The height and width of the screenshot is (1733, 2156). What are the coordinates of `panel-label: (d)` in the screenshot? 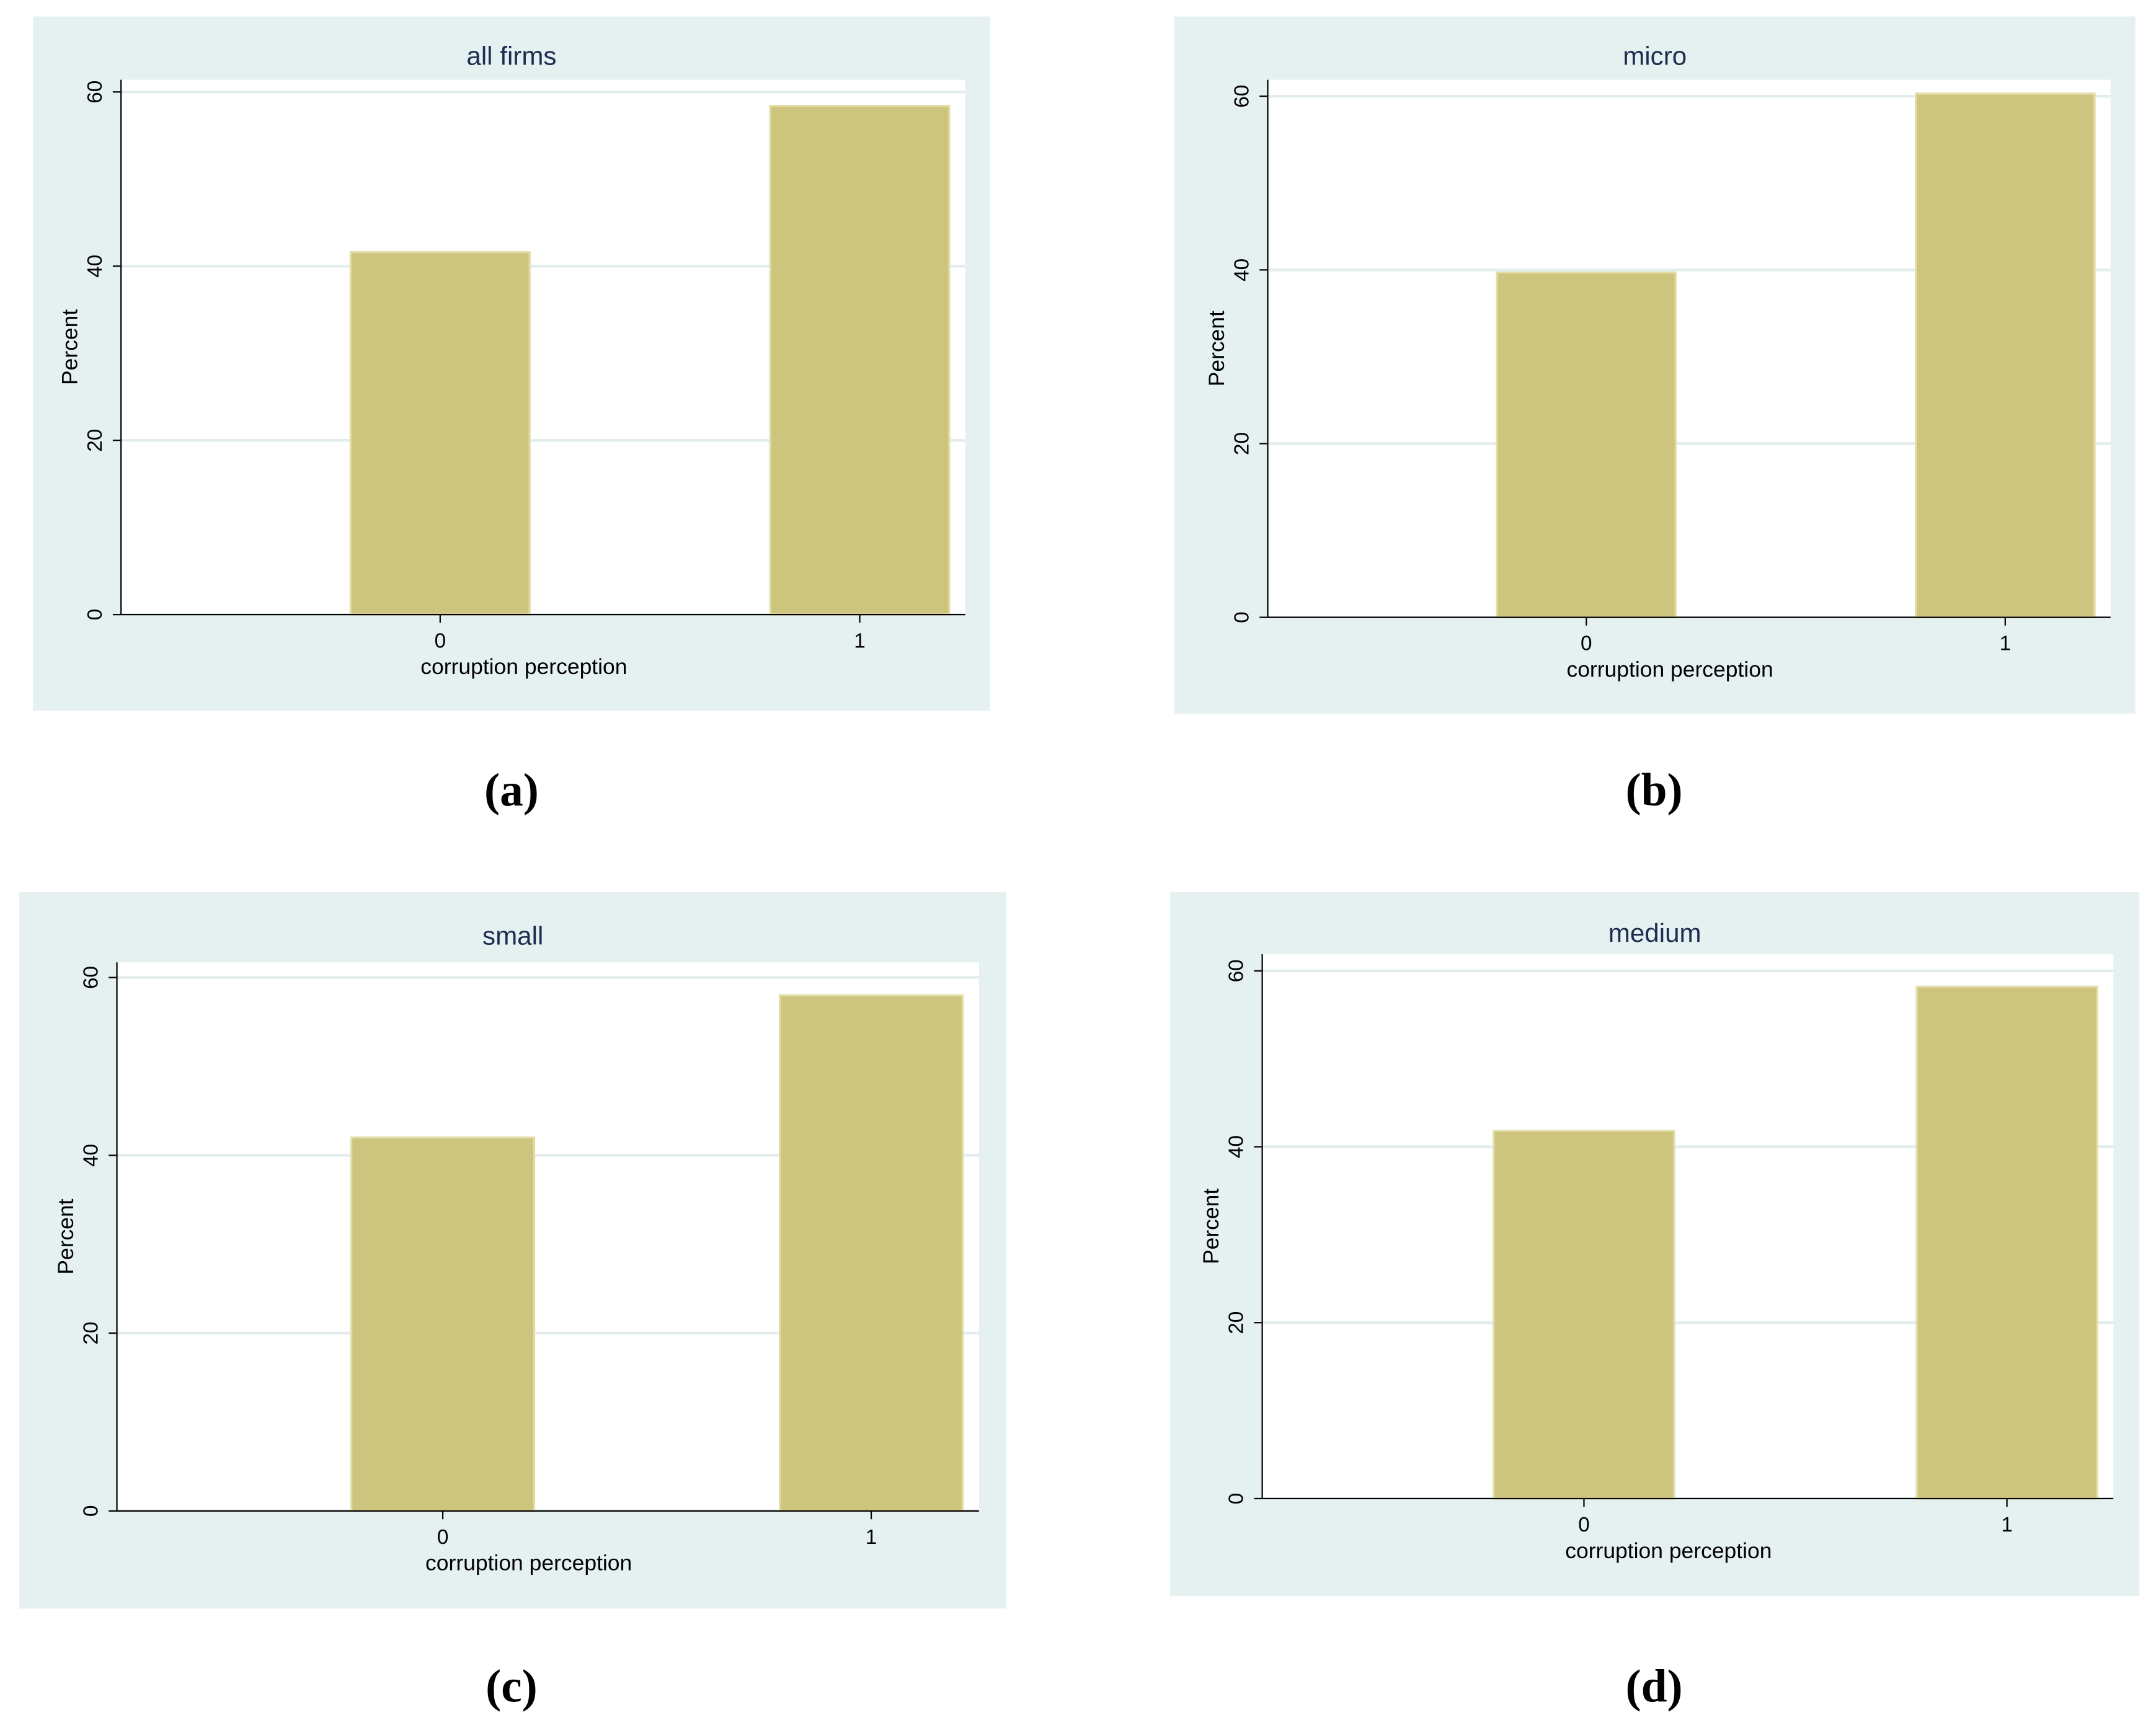 It's located at (1655, 1687).